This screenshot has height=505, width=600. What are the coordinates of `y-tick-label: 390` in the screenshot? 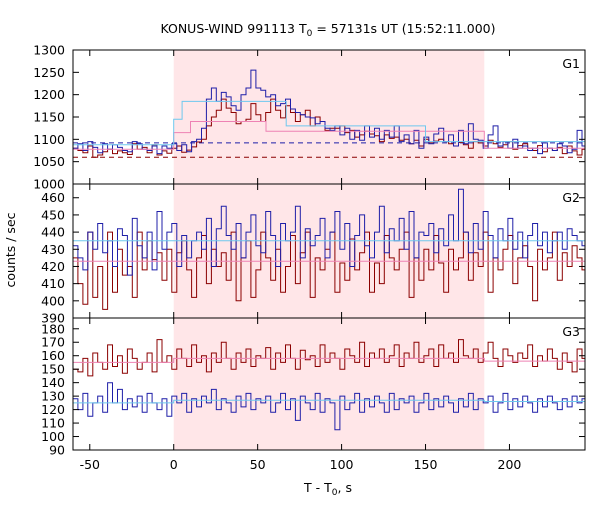 It's located at (53, 318).